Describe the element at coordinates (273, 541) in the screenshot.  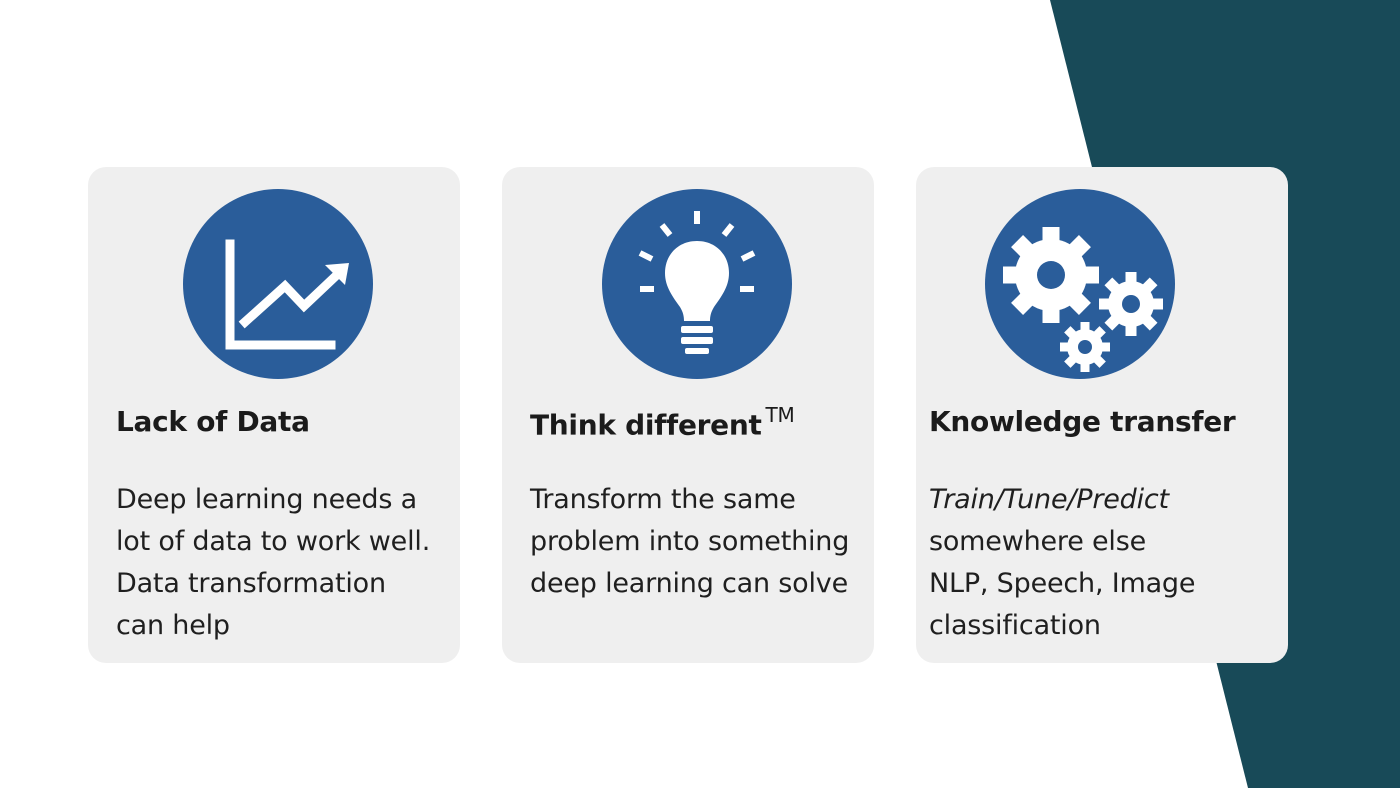
I see `description-line: lot of data to work well.` at that location.